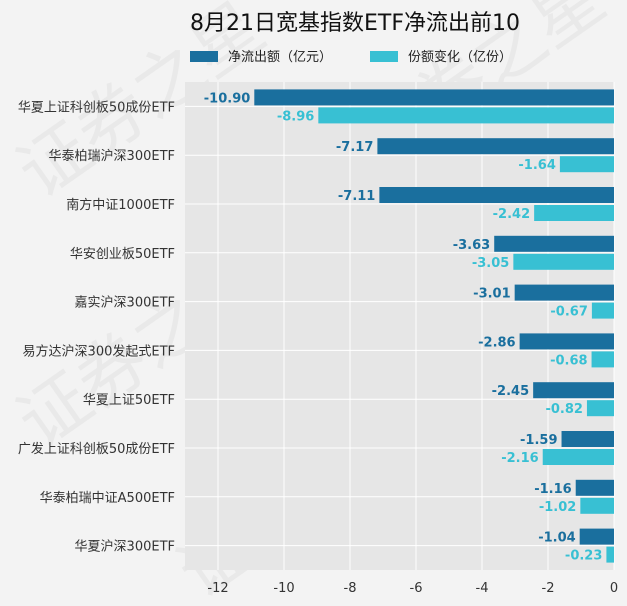 The image size is (627, 606). What do you see at coordinates (563, 409) in the screenshot?
I see `data-label-1-6: -0.82` at bounding box center [563, 409].